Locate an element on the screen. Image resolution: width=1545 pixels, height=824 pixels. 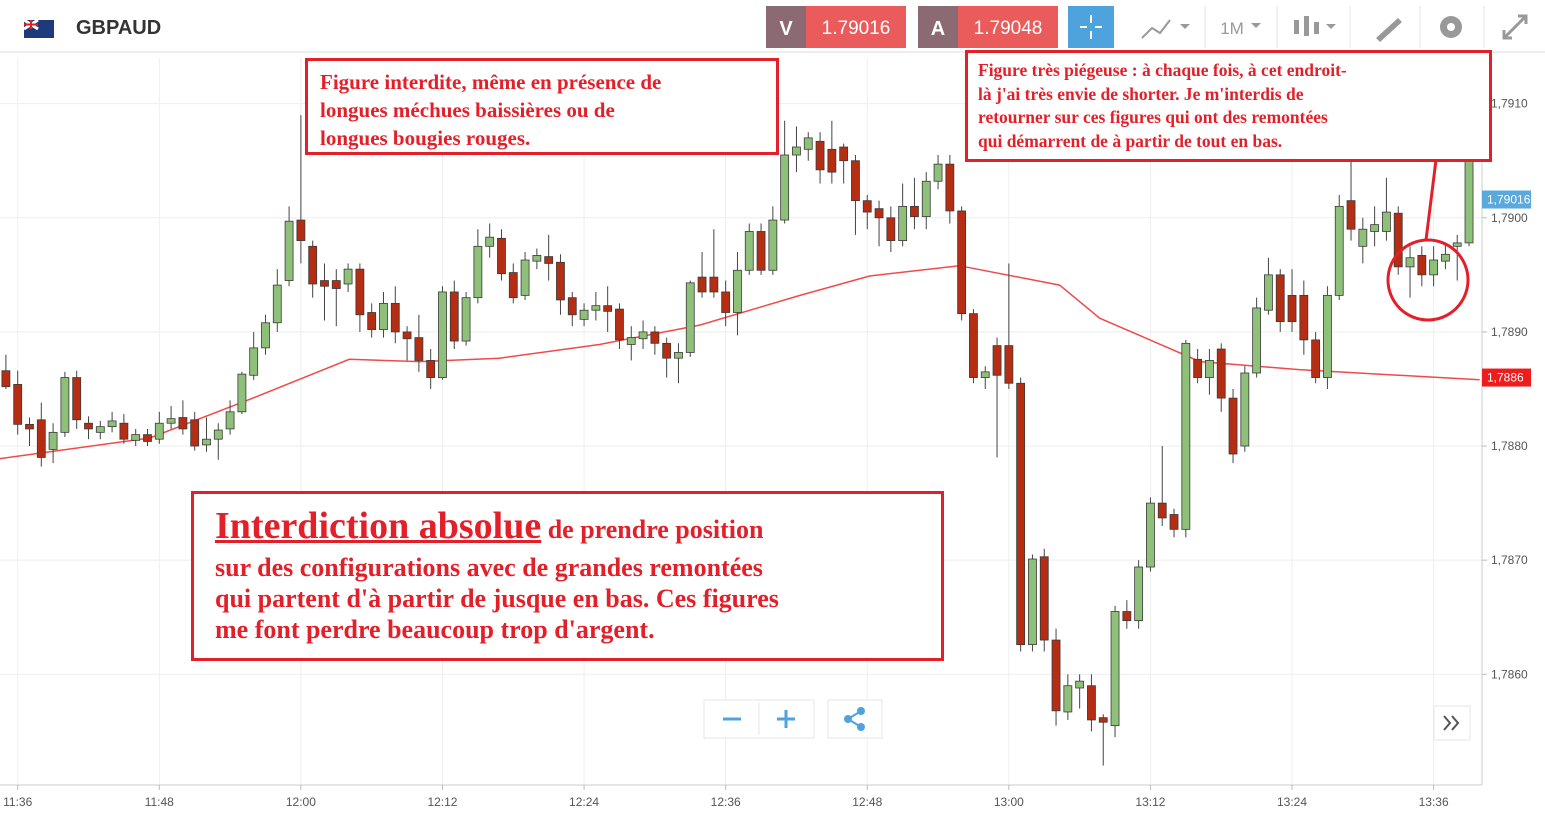
indicators-button is located at coordinates (1315, 26).